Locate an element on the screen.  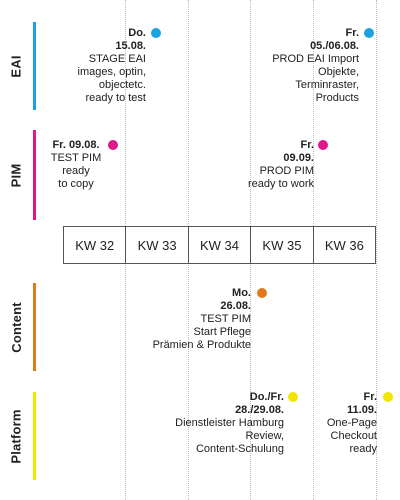
platform-lane-label: Platform is located at coordinates (16, 436).